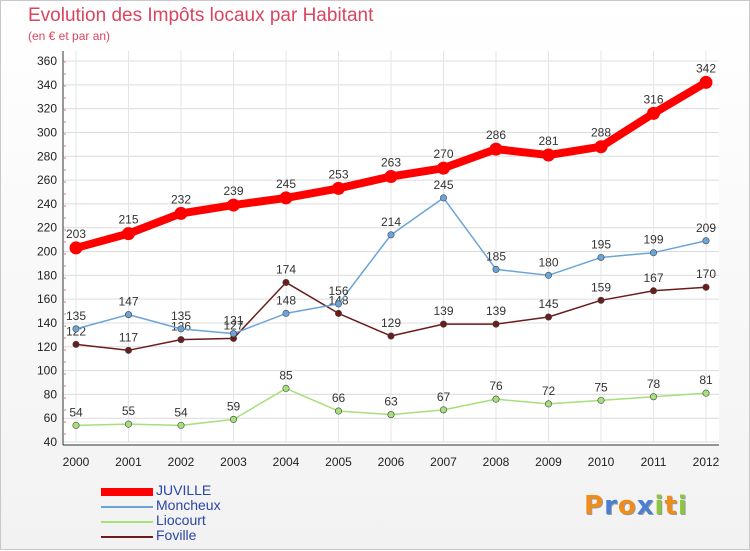  I want to click on y-tick-label: 300, so click(47, 132).